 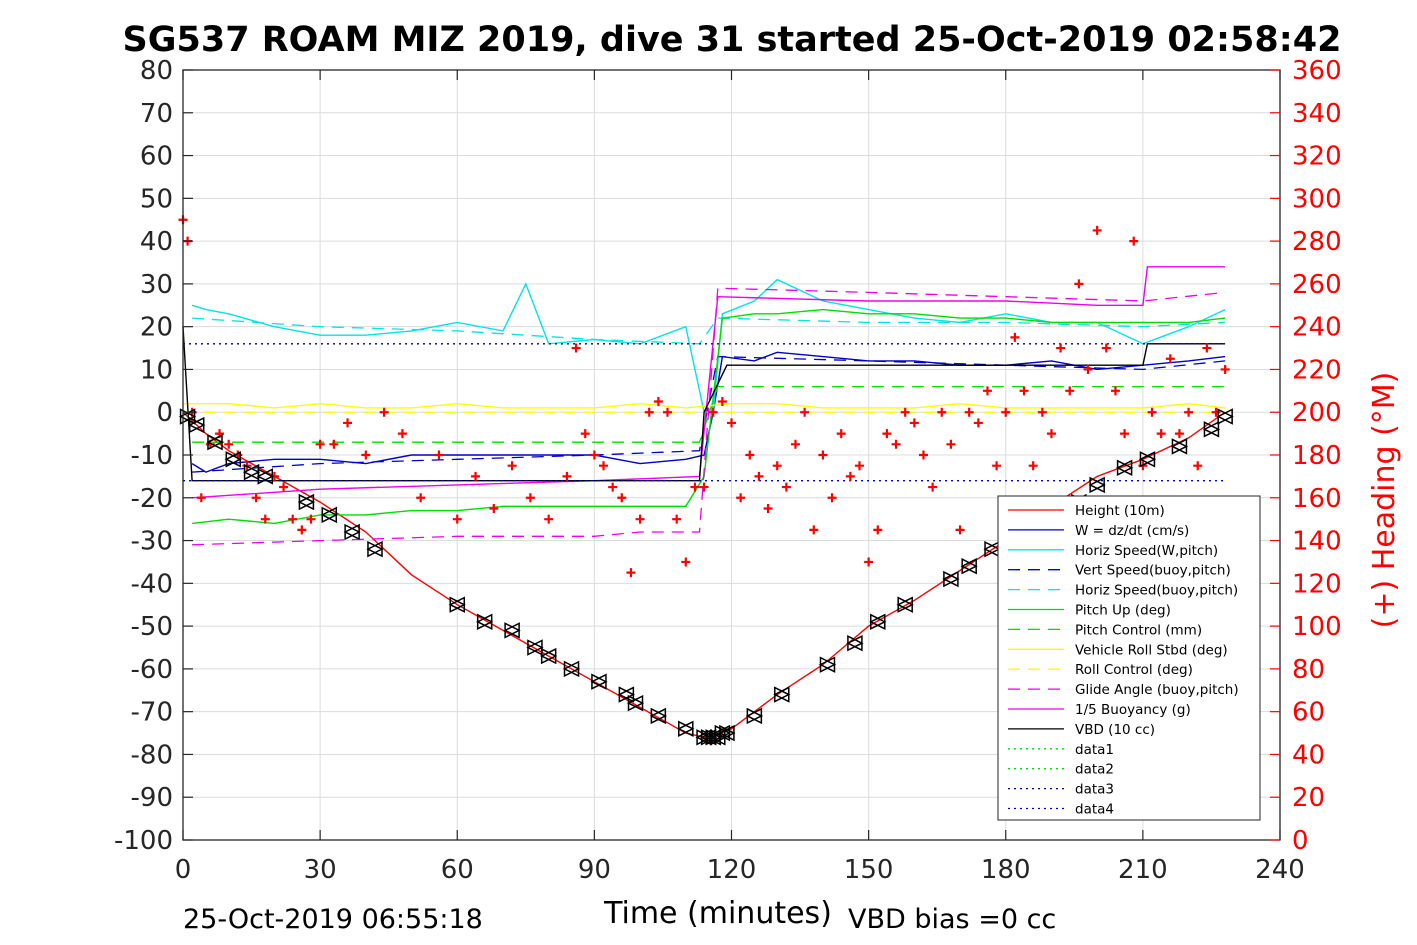 I want to click on y-tick-label: -50, so click(x=152, y=627).